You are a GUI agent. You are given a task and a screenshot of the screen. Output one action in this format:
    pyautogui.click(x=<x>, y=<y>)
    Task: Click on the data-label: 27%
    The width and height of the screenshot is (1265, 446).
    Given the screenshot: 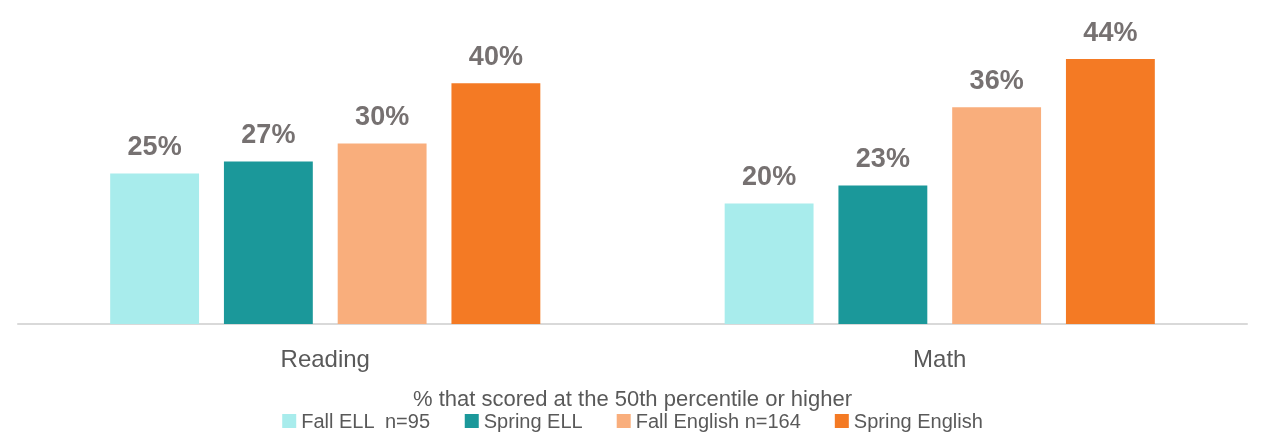 What is the action you would take?
    pyautogui.click(x=268, y=133)
    